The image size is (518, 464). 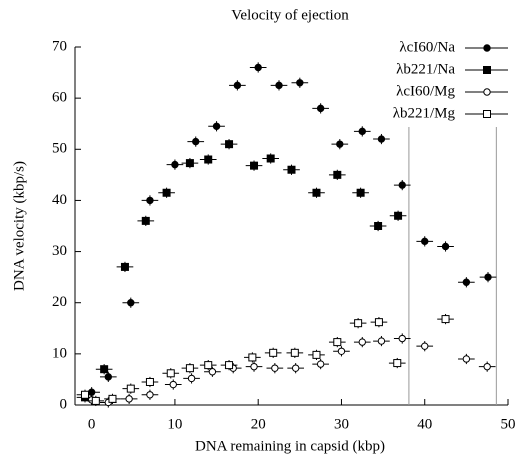 What do you see at coordinates (59, 149) in the screenshot?
I see `y-tick-label: 50` at bounding box center [59, 149].